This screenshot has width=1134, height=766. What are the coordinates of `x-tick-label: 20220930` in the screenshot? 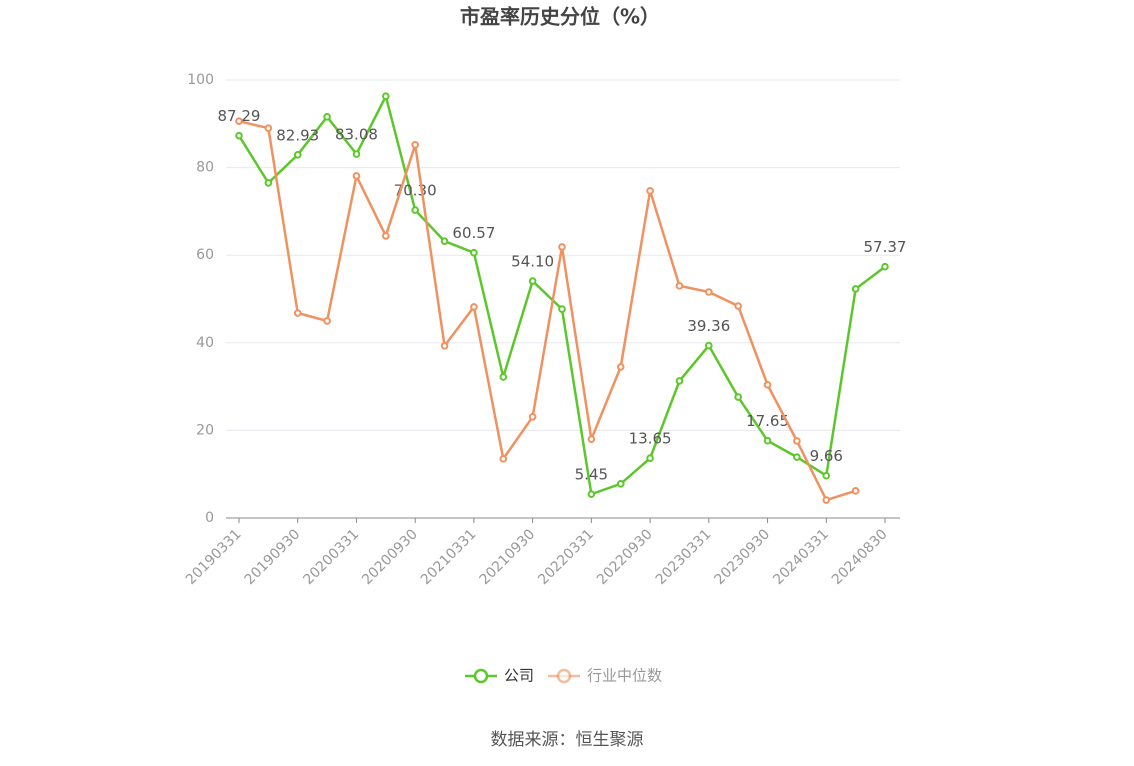 It's located at (625, 557).